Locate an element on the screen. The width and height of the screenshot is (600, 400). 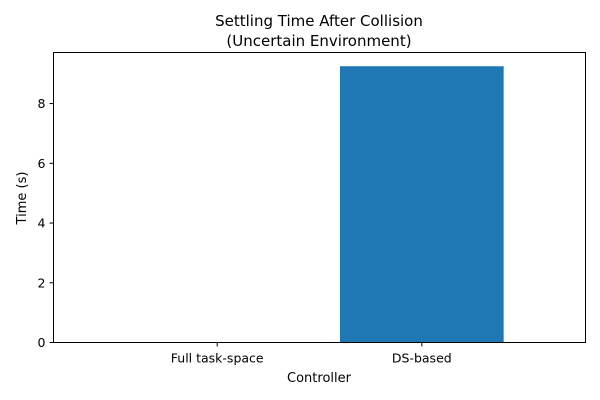
x-axis: Full task-space DS-based is located at coordinates (311, 354).